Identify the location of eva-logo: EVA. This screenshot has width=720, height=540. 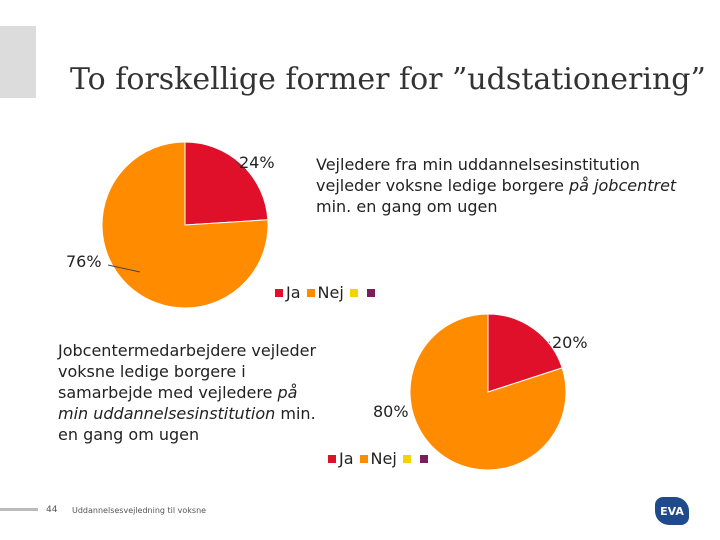
(672, 511).